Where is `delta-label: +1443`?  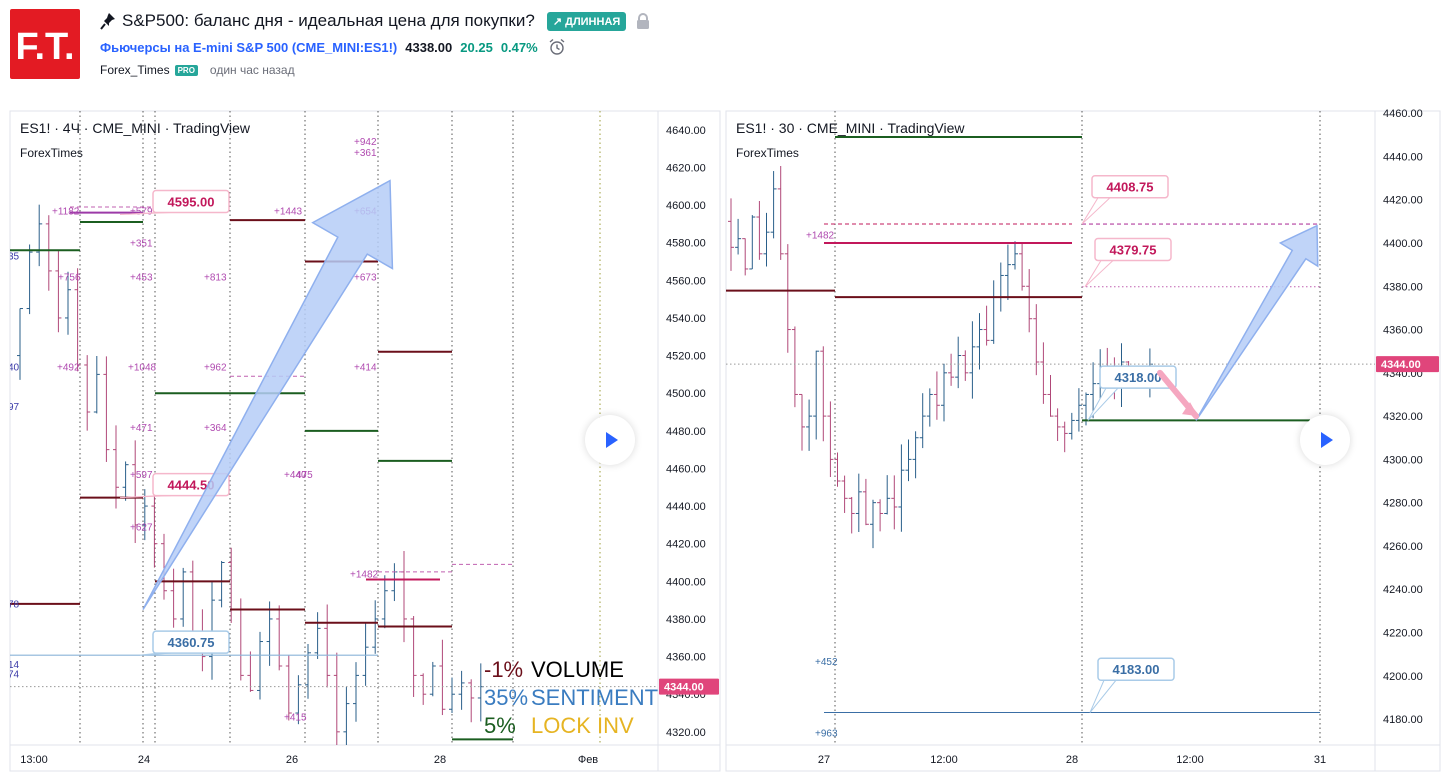 delta-label: +1443 is located at coordinates (288, 211).